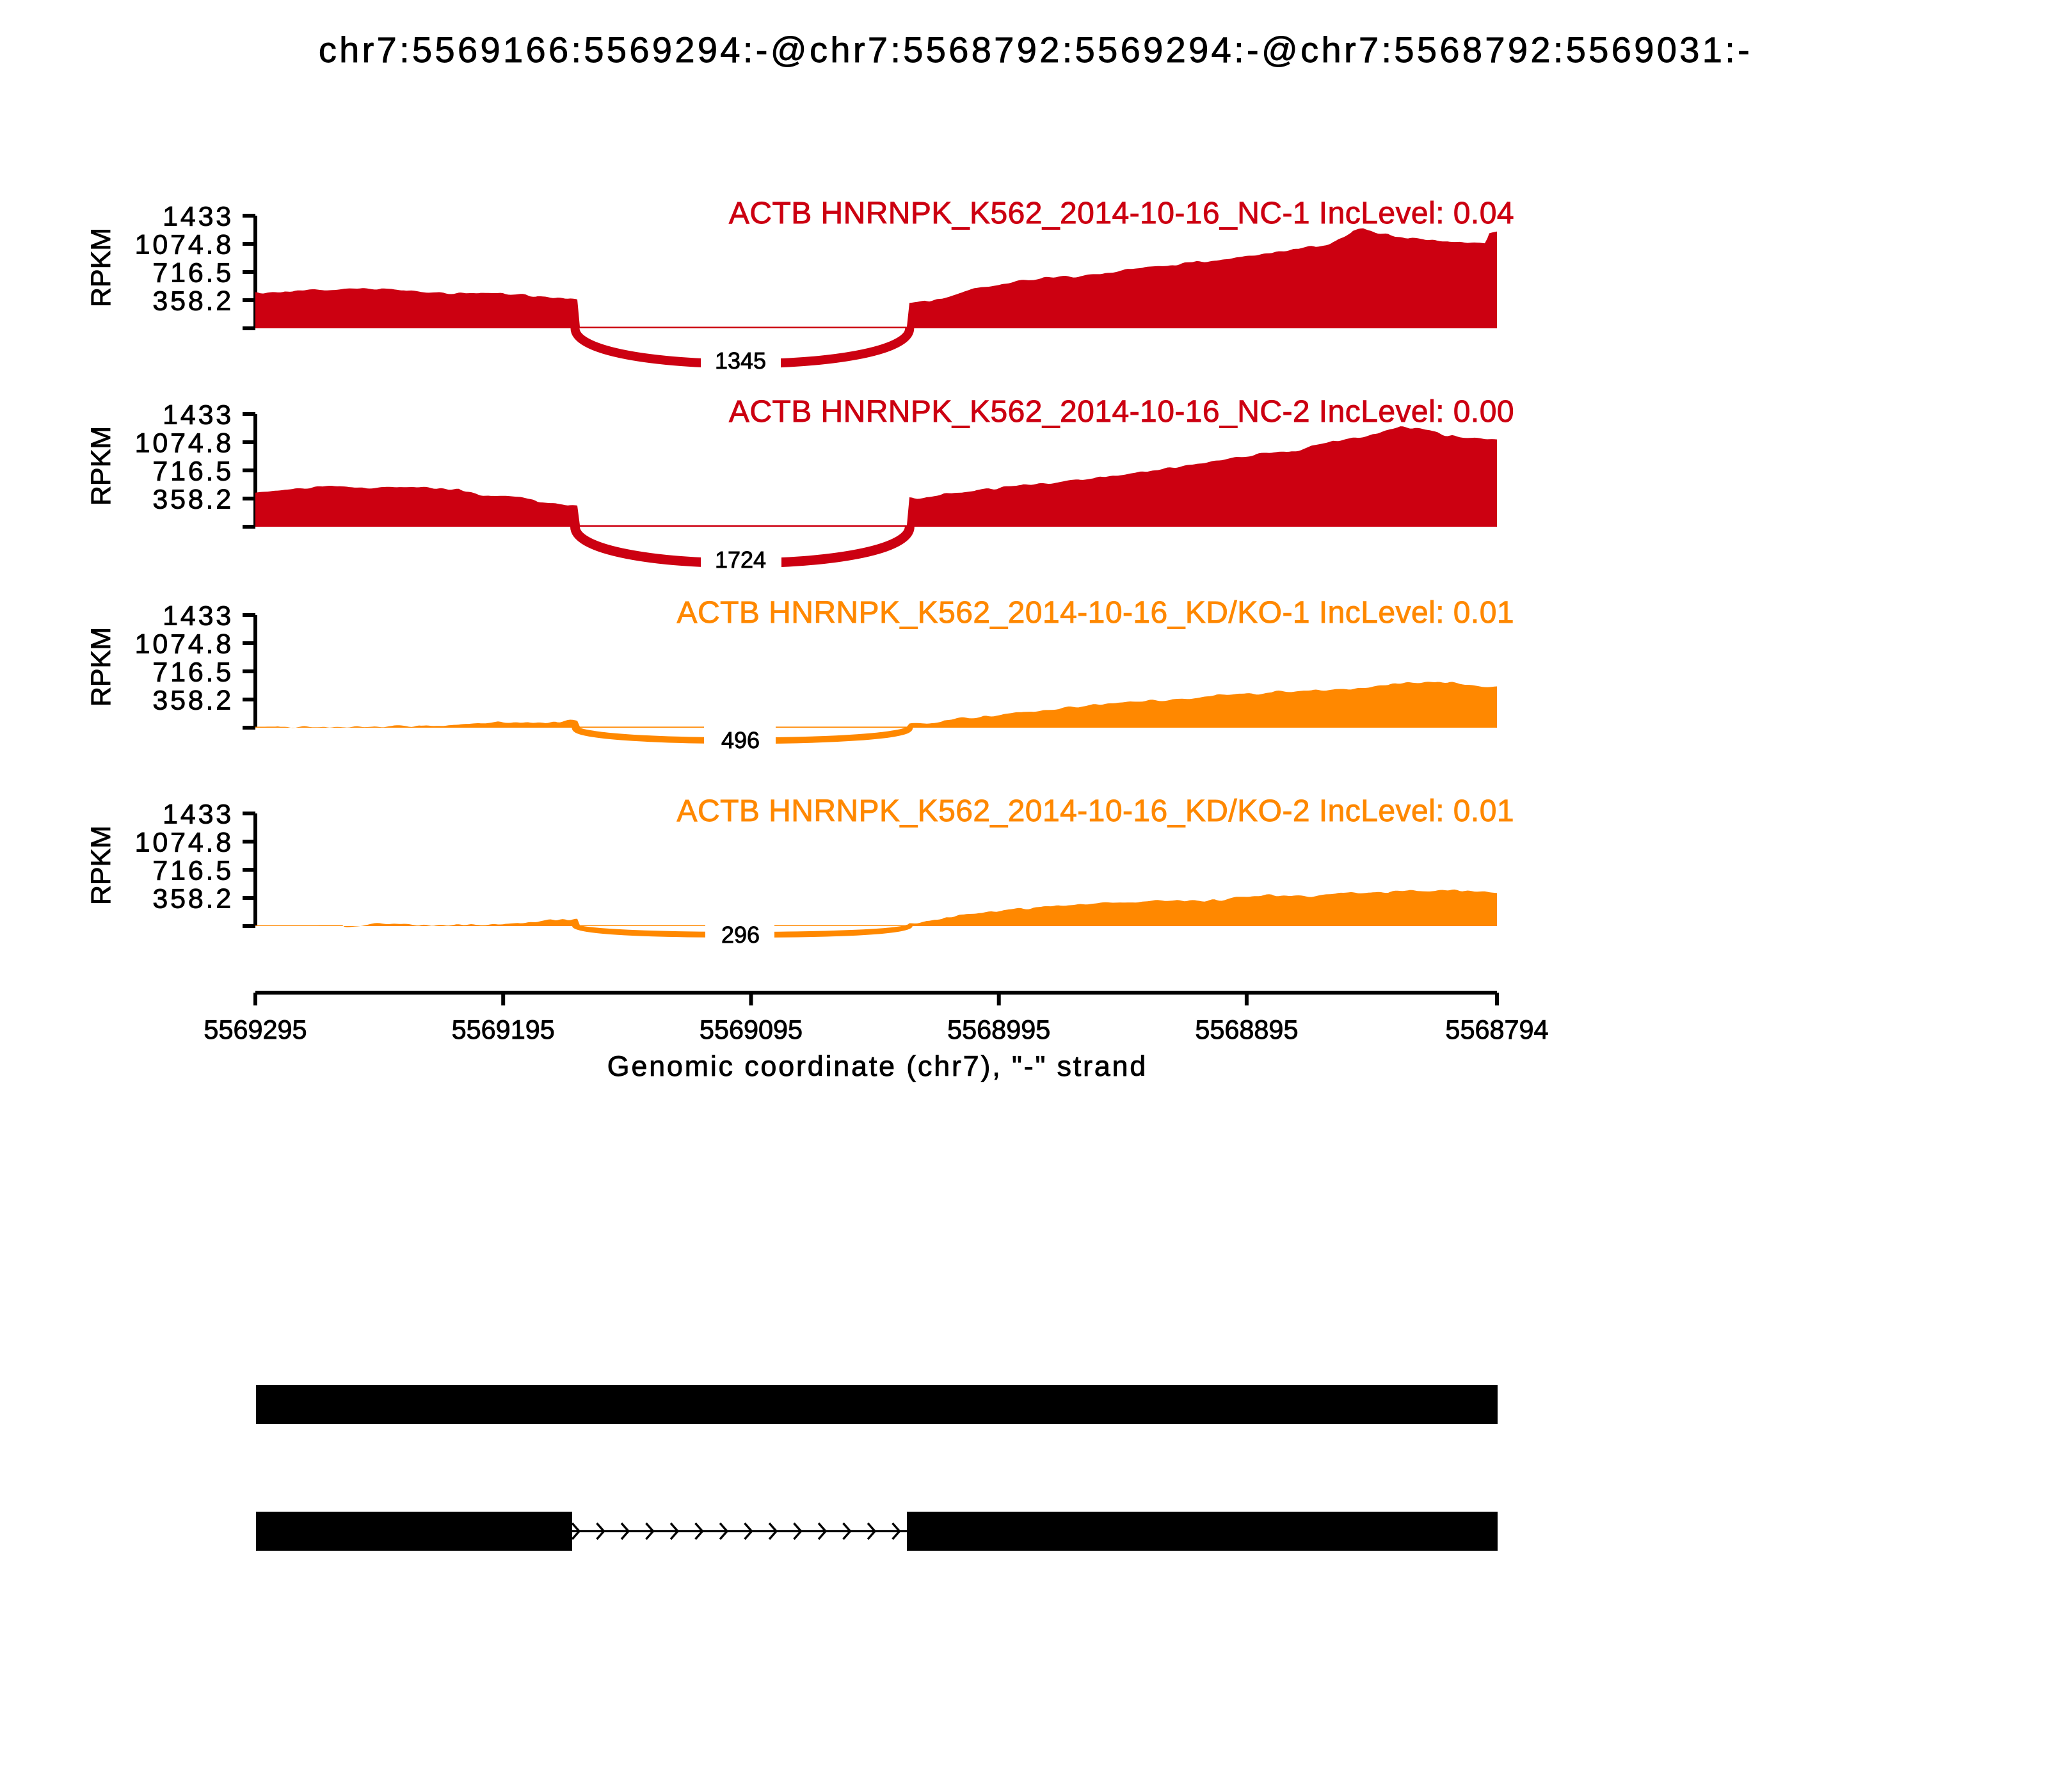  What do you see at coordinates (740, 935) in the screenshot?
I see `svg-text: 296` at bounding box center [740, 935].